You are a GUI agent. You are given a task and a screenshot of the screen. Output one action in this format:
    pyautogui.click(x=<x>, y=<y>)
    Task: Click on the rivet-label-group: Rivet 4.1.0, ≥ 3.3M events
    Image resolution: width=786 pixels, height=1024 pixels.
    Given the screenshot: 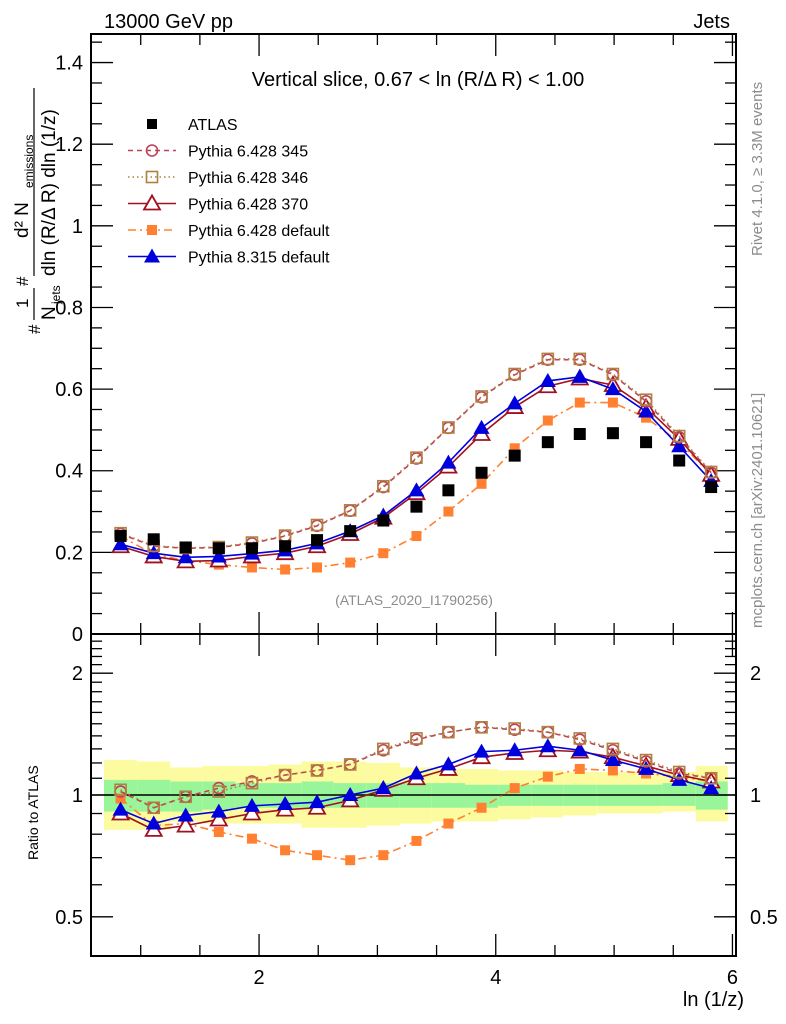 What is the action you would take?
    pyautogui.click(x=757, y=169)
    